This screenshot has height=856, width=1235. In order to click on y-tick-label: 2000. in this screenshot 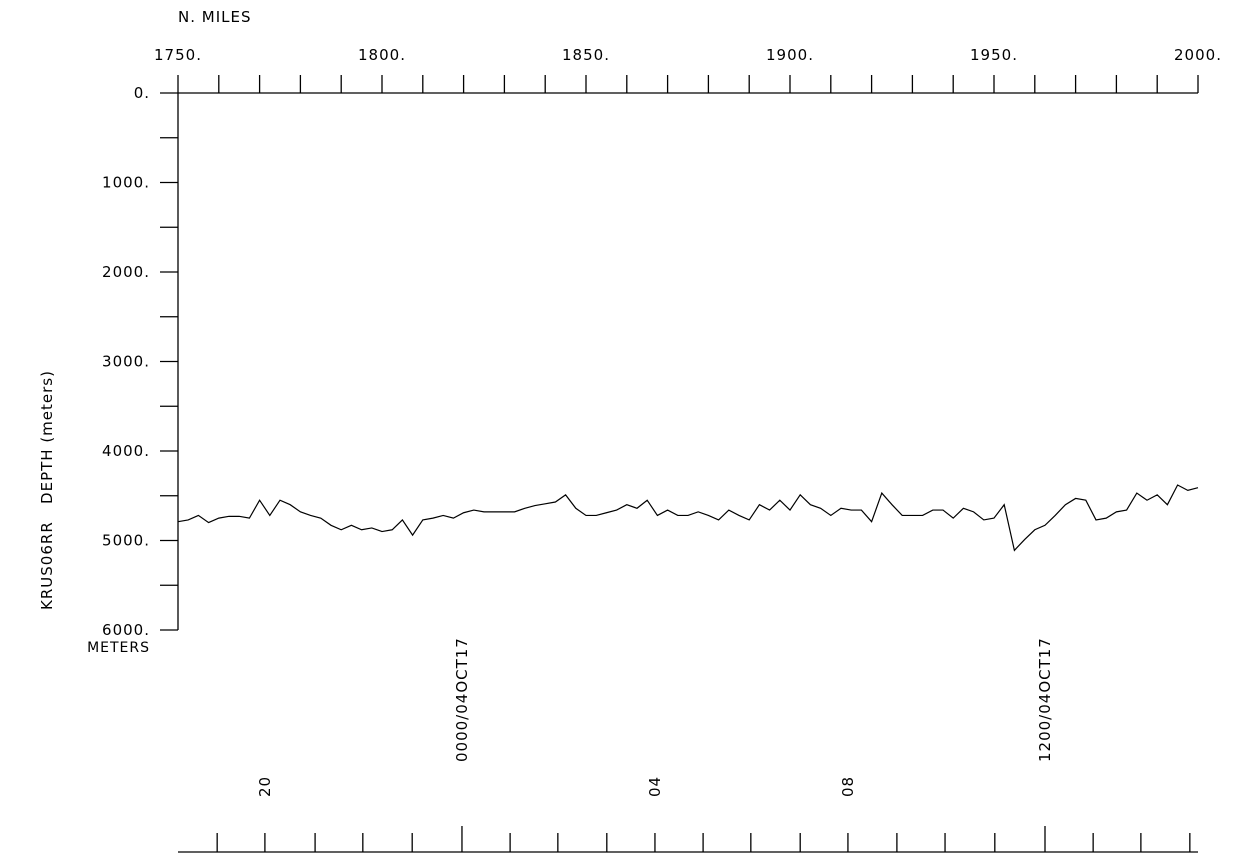, I will do `click(126, 272)`.